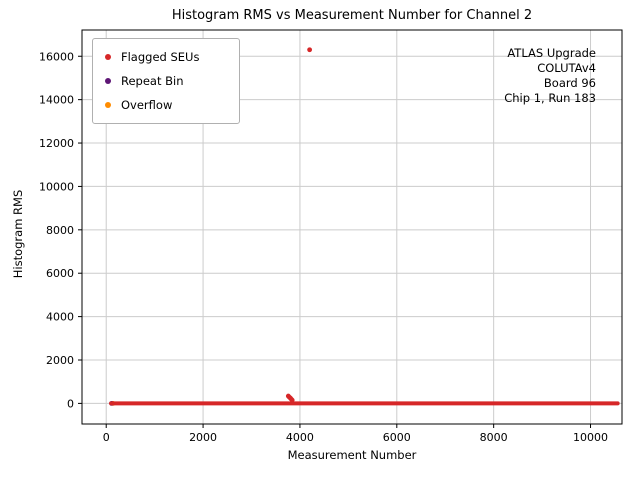 The image size is (640, 480). What do you see at coordinates (152, 81) in the screenshot?
I see `legend-label: Repeat Bin` at bounding box center [152, 81].